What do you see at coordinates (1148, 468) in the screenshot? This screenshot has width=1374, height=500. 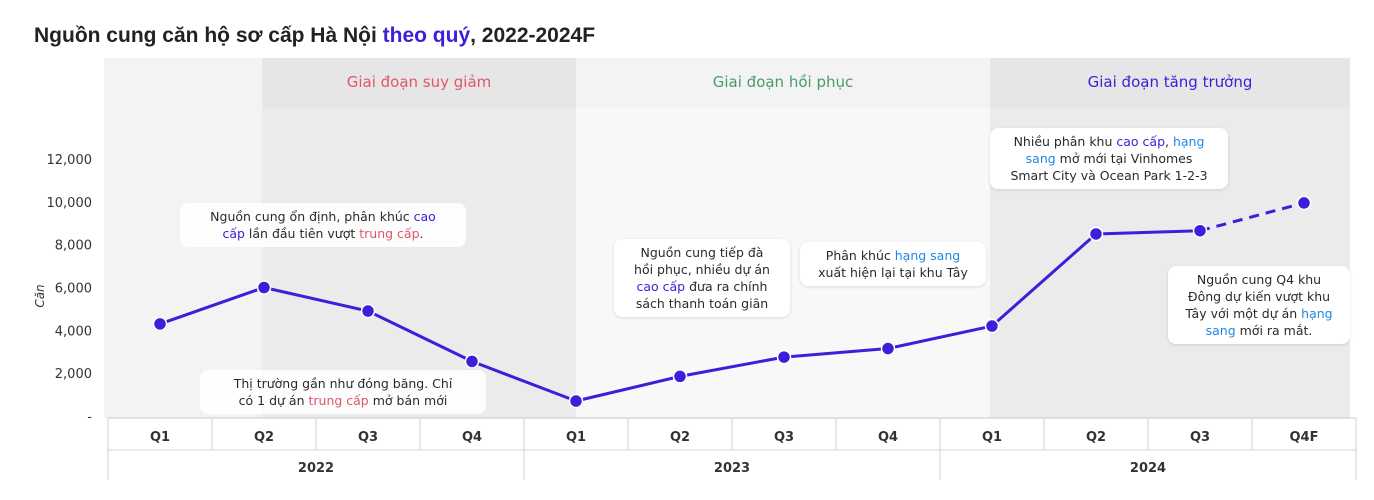 I see `x-year-label: 2024` at bounding box center [1148, 468].